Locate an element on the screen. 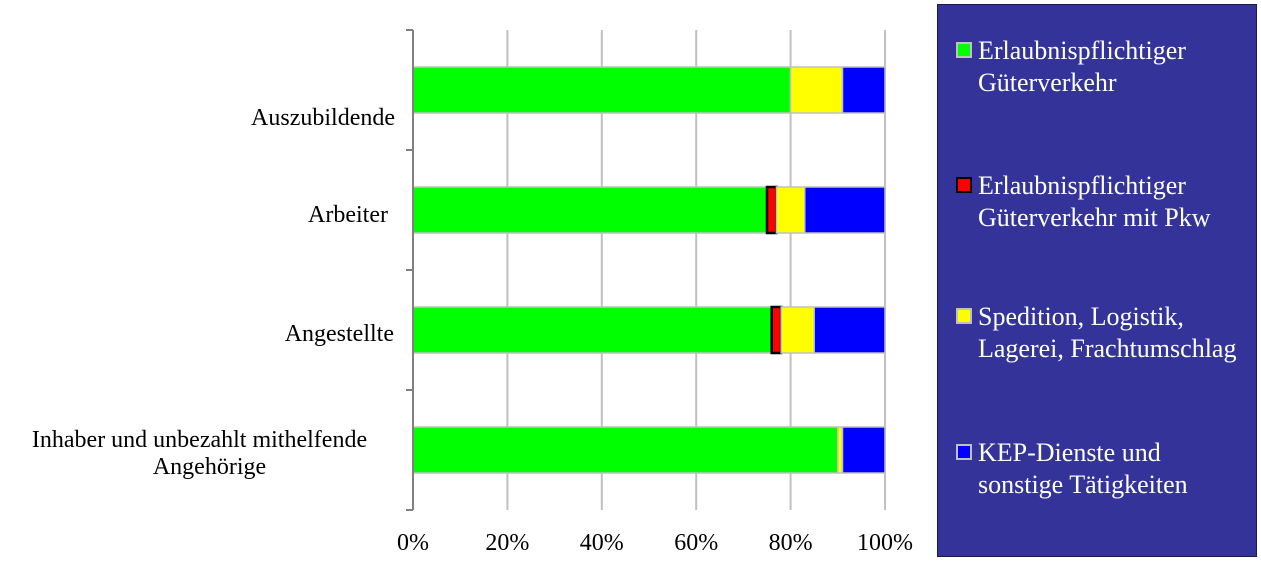  legend-item-gueterverkehr: Erlaubnispflichtiger Güterverkehr is located at coordinates (1099, 67).